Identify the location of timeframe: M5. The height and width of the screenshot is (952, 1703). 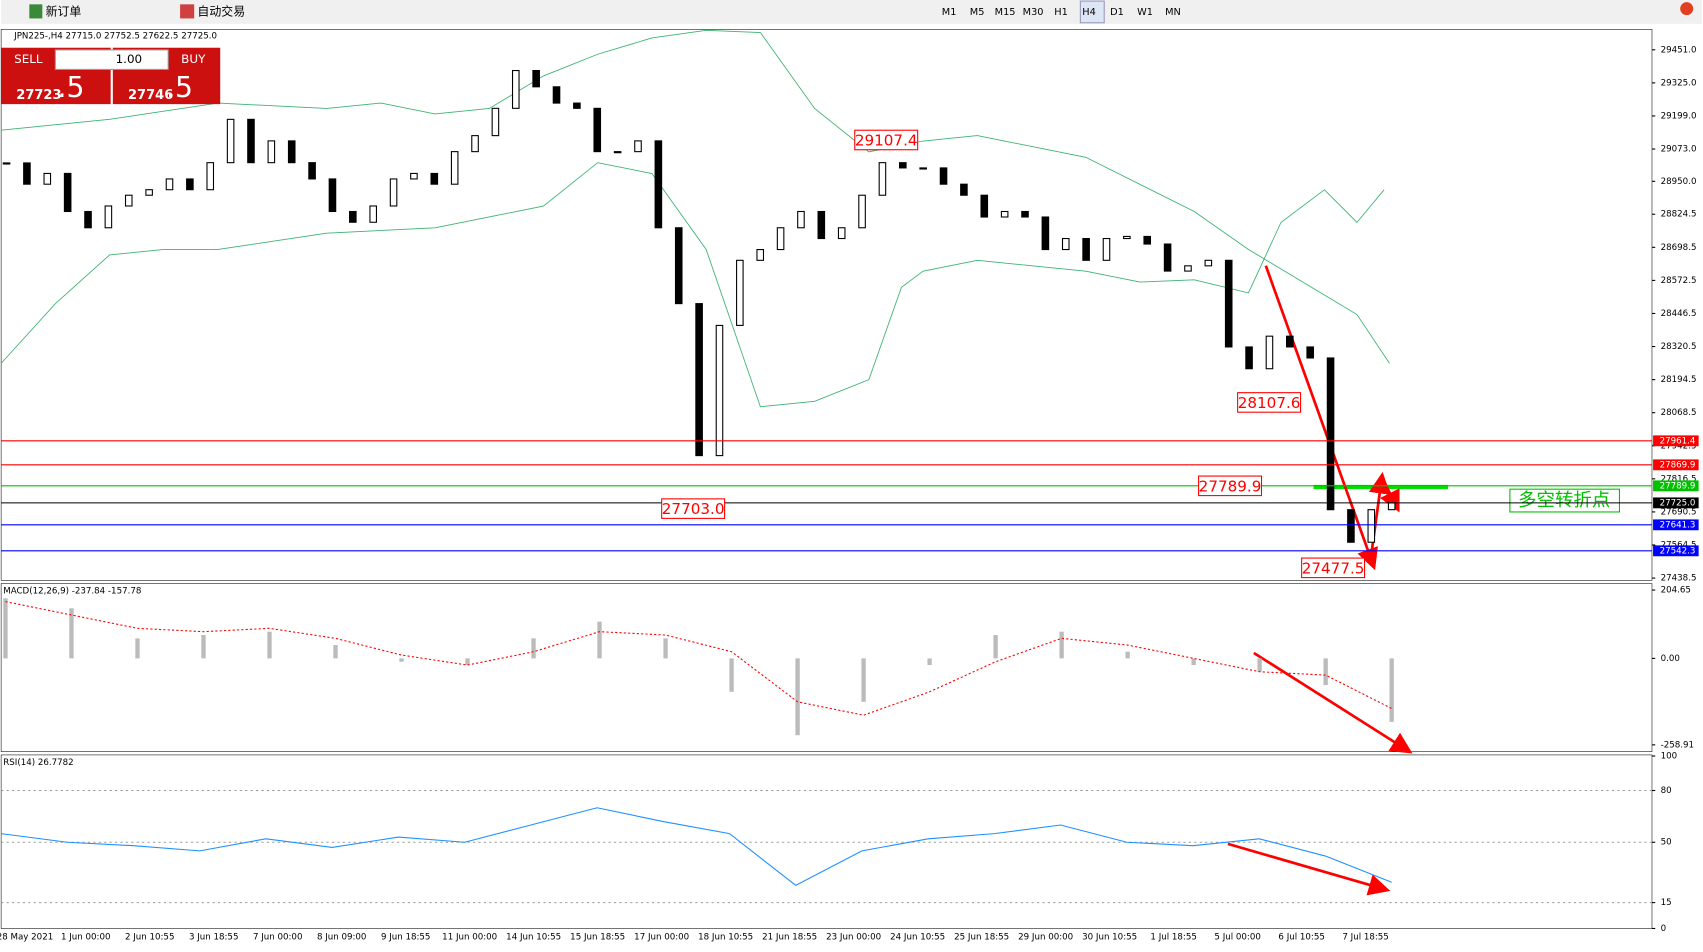
(977, 12).